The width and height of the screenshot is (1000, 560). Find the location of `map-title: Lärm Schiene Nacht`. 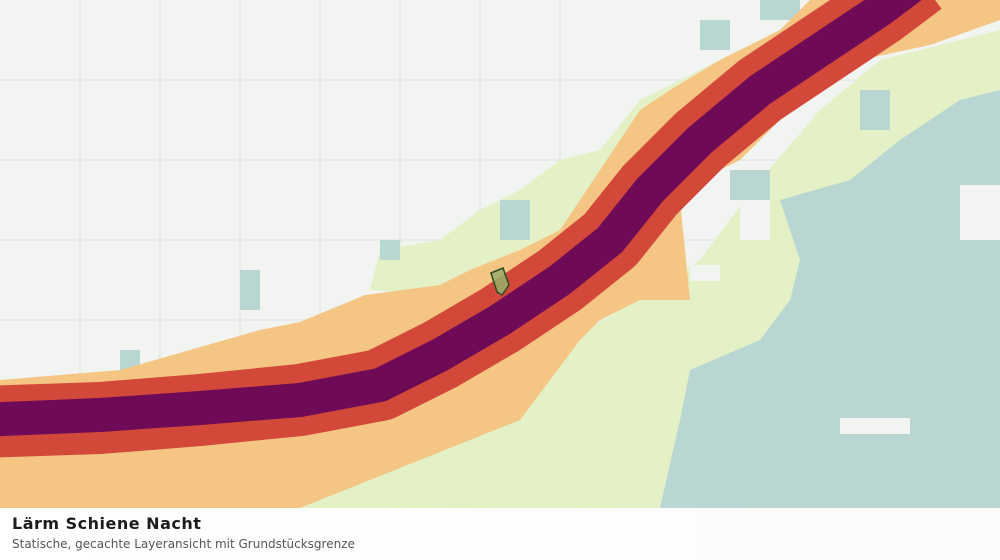

map-title: Lärm Schiene Nacht is located at coordinates (107, 523).